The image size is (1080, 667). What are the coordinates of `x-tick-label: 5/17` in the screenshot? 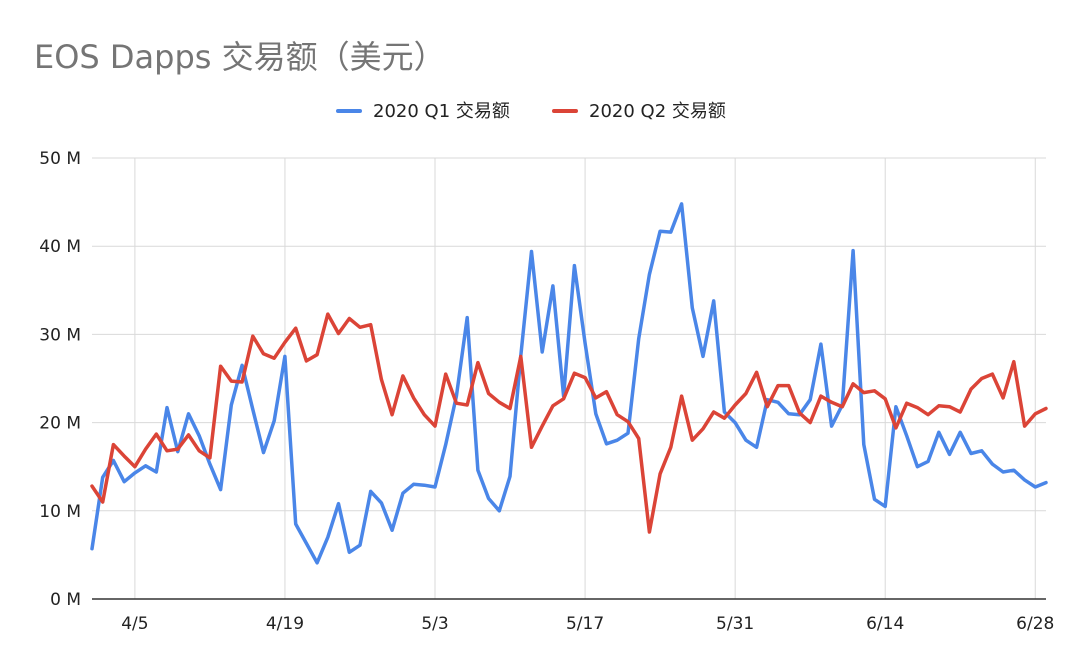 It's located at (585, 624).